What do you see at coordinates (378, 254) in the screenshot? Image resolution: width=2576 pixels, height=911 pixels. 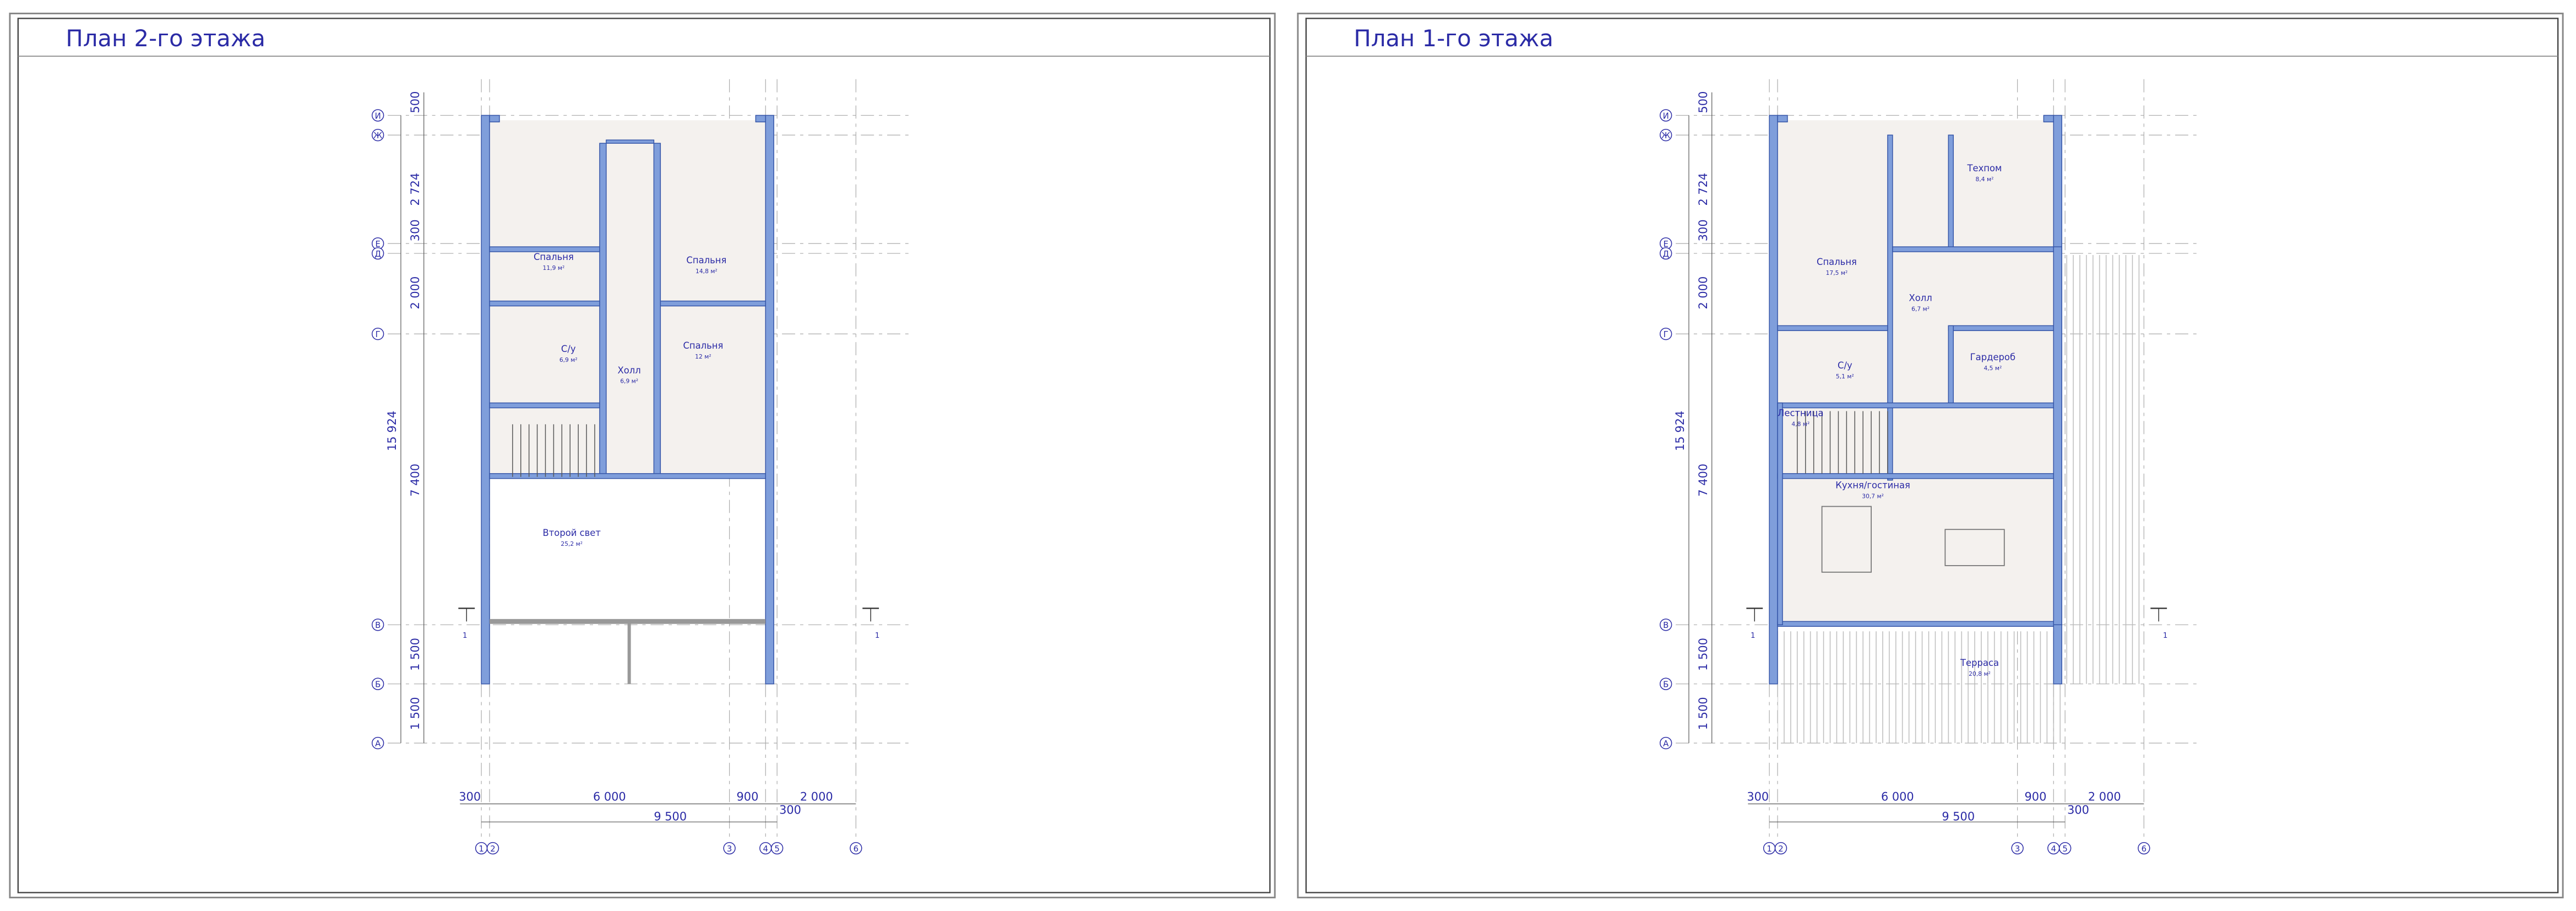 I see `axis-letter: Д` at bounding box center [378, 254].